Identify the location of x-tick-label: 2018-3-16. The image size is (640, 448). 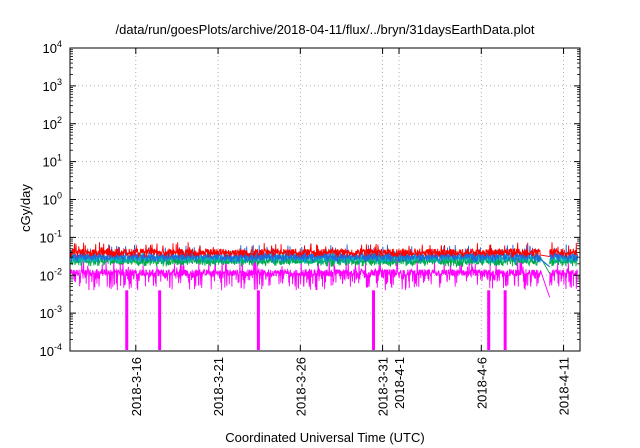
(136, 386).